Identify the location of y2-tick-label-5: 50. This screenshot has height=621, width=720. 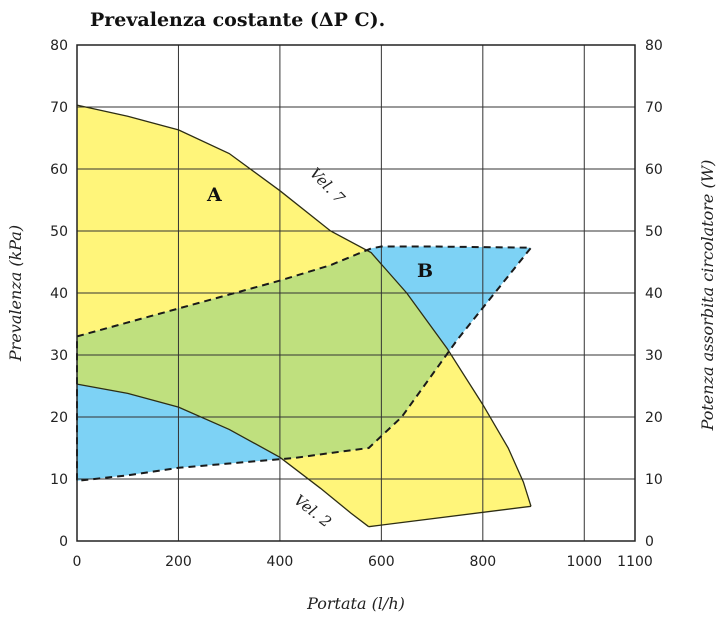
(654, 232).